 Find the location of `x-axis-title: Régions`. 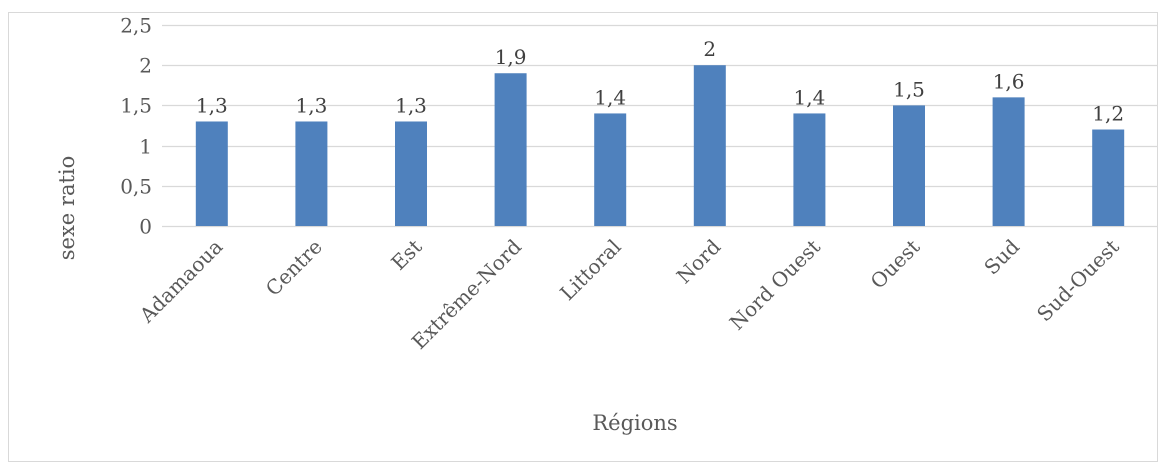

x-axis-title: Régions is located at coordinates (634, 423).